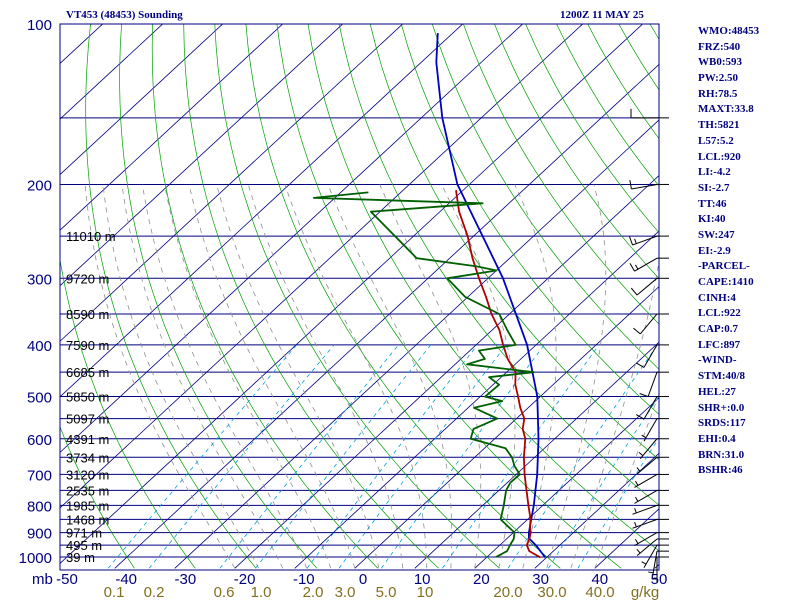 The width and height of the screenshot is (800, 600). Describe the element at coordinates (87, 314) in the screenshot. I see `height-label: 8590 m` at that location.